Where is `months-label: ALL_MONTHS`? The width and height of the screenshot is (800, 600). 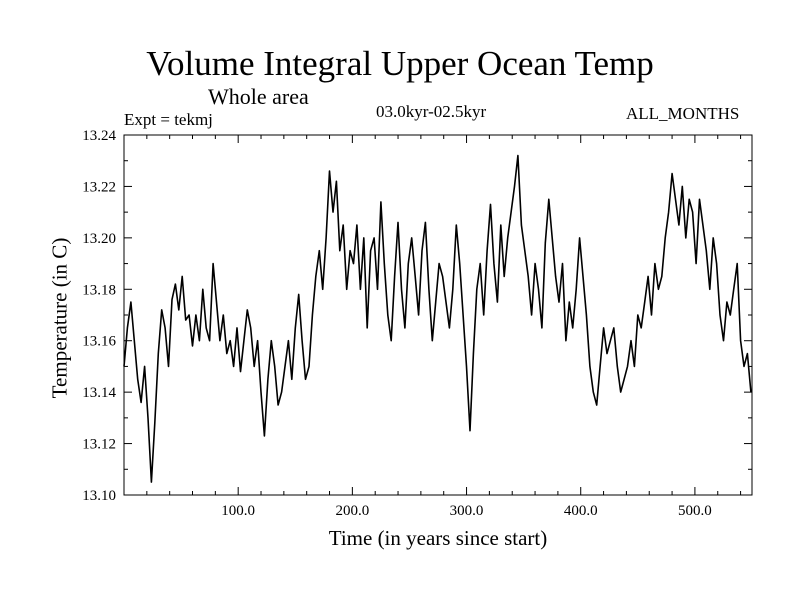
months-label: ALL_MONTHS is located at coordinates (683, 113).